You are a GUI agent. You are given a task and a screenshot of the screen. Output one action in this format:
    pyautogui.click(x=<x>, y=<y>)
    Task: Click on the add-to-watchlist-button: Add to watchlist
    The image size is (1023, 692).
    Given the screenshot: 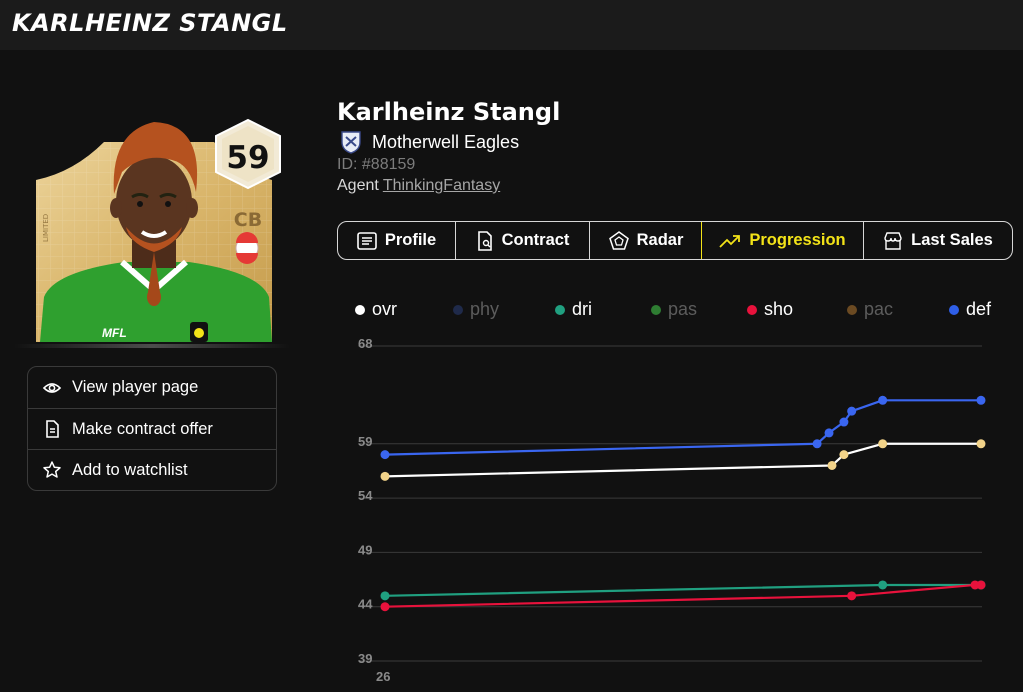 What is the action you would take?
    pyautogui.click(x=152, y=469)
    